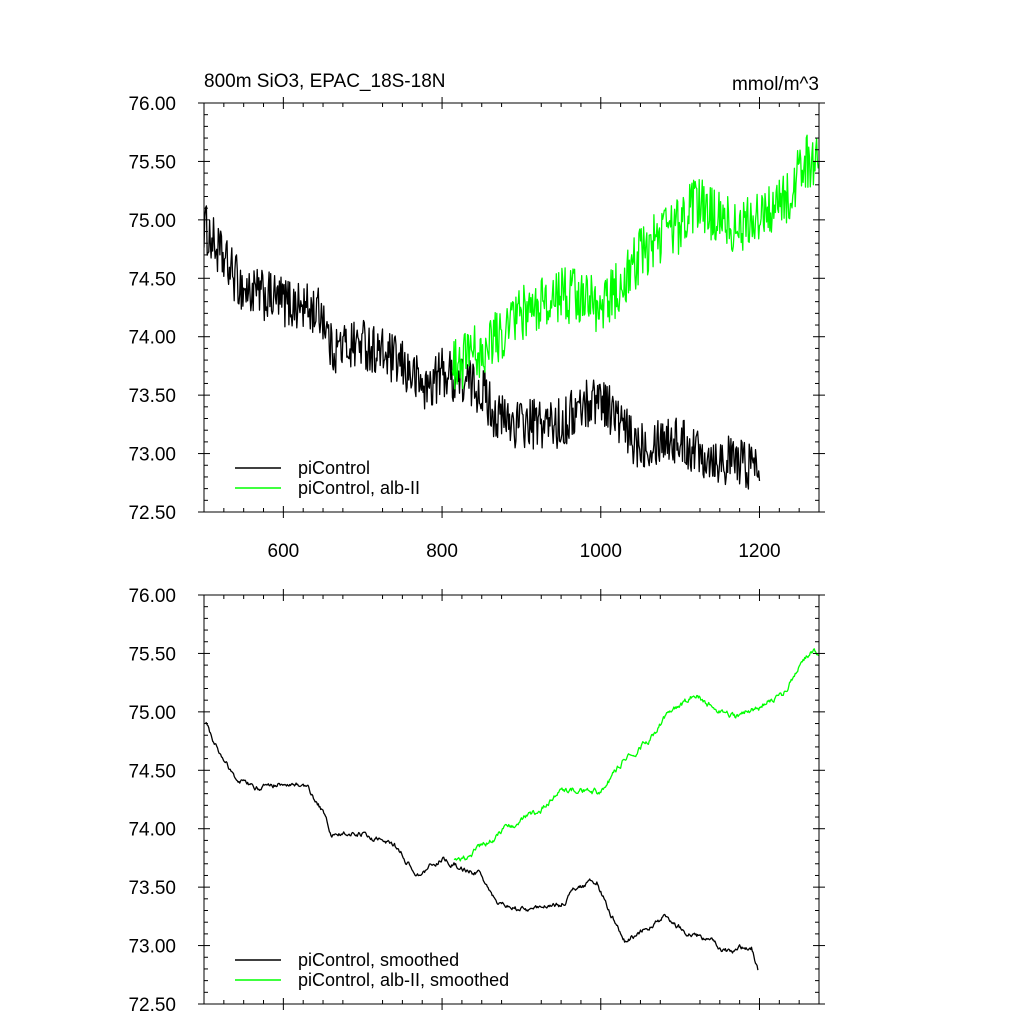  I want to click on chart-title: 800m SiO3, EPAC_18S-18N, so click(325, 81).